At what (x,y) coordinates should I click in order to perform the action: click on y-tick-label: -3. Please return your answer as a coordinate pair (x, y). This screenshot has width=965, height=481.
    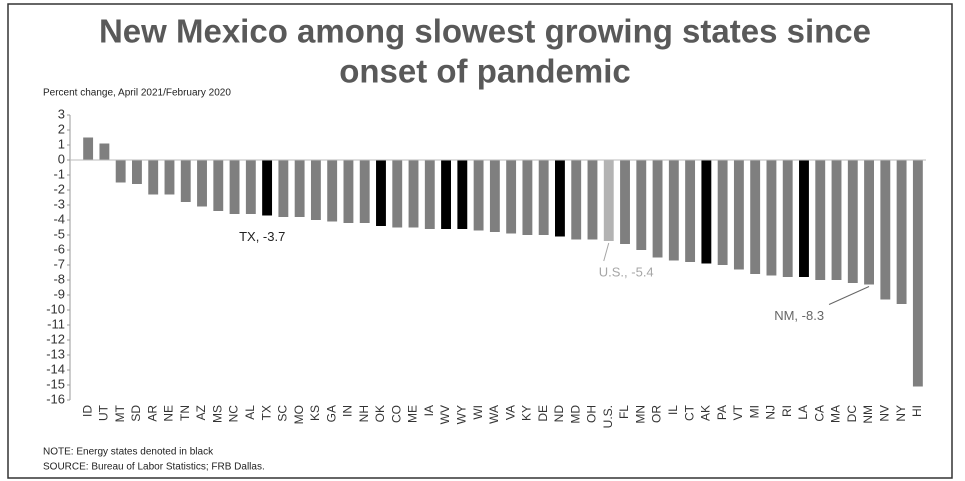
    Looking at the image, I should click on (59, 203).